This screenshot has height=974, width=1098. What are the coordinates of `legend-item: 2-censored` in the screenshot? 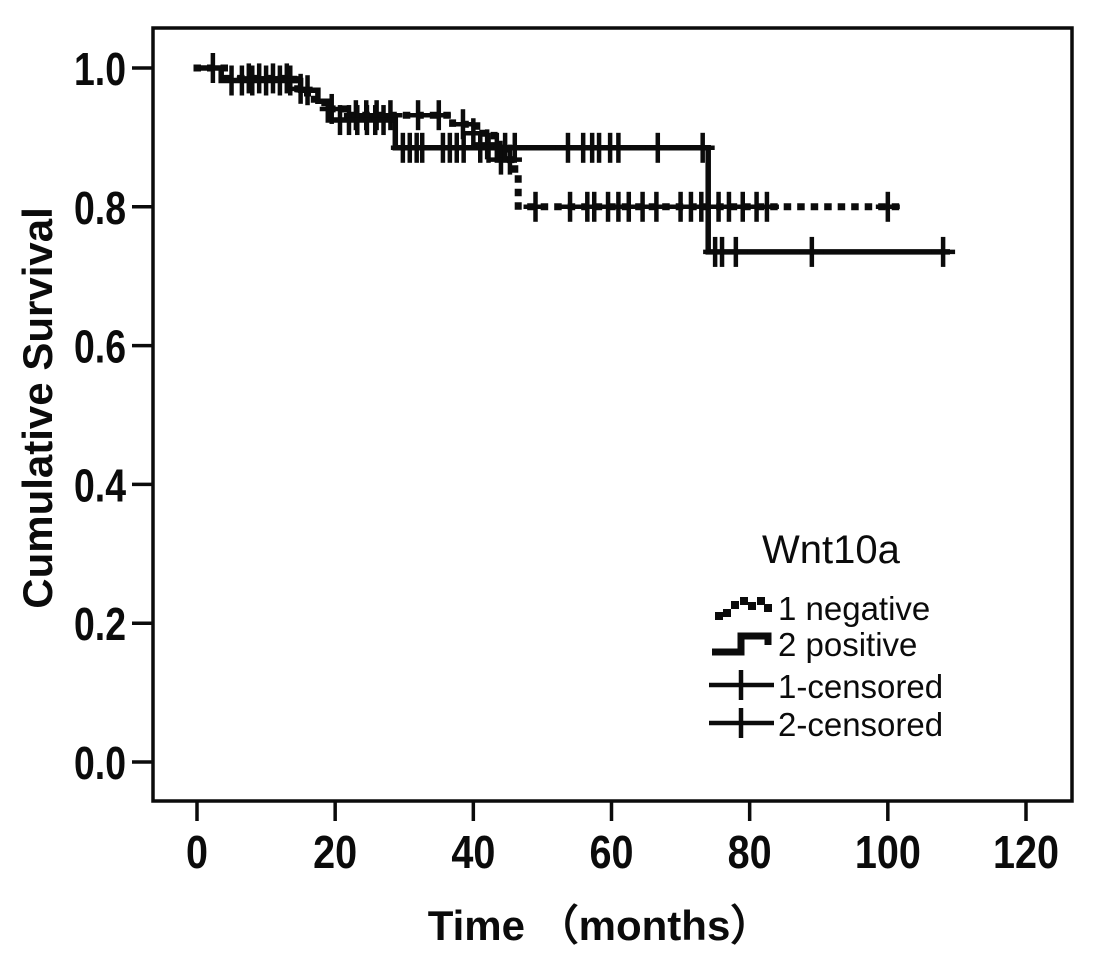 It's located at (826, 724).